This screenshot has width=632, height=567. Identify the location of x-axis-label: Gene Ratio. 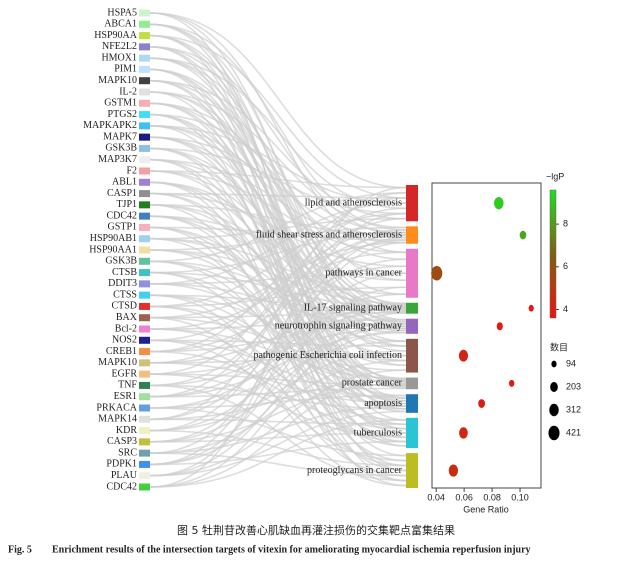
(486, 509).